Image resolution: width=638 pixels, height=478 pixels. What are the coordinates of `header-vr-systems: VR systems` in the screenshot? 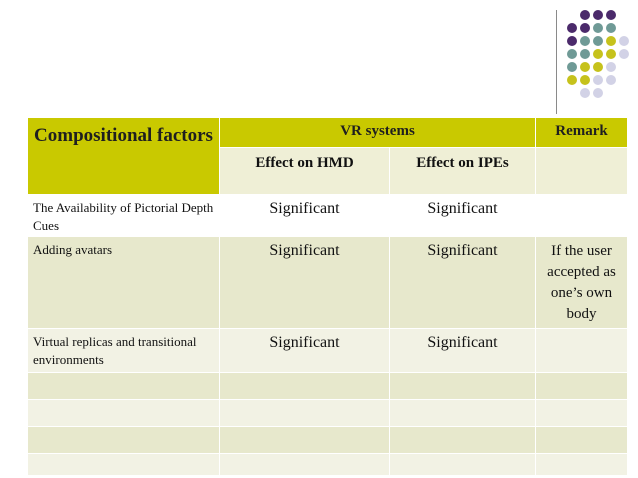 It's located at (377, 132).